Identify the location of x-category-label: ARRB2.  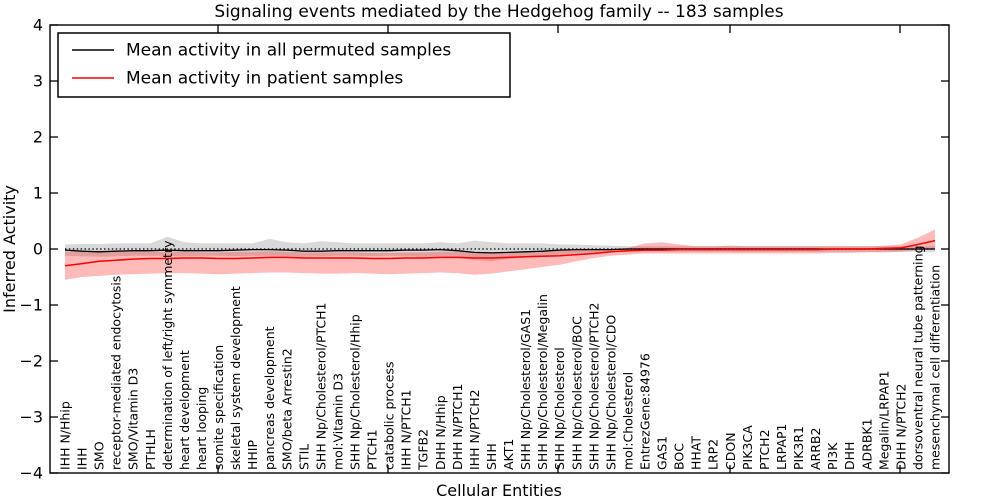
(815, 449).